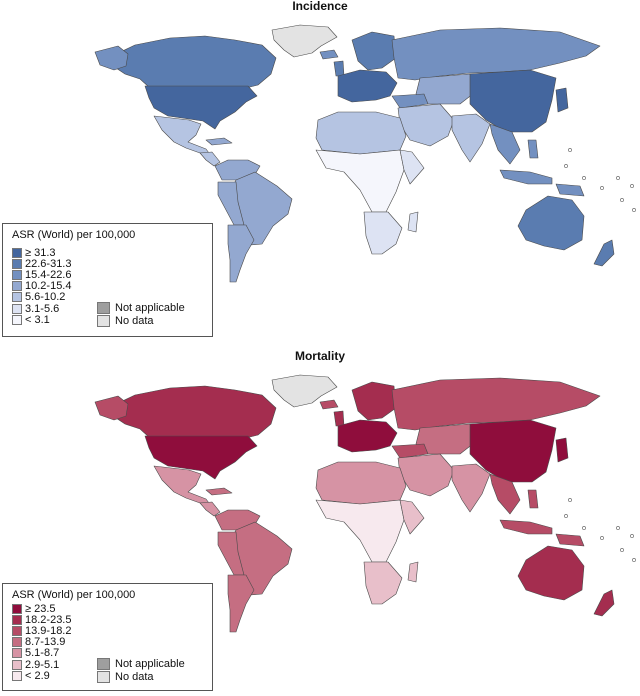 The width and height of the screenshot is (640, 696). Describe the element at coordinates (513, 101) in the screenshot. I see `country-china-mongolia` at that location.